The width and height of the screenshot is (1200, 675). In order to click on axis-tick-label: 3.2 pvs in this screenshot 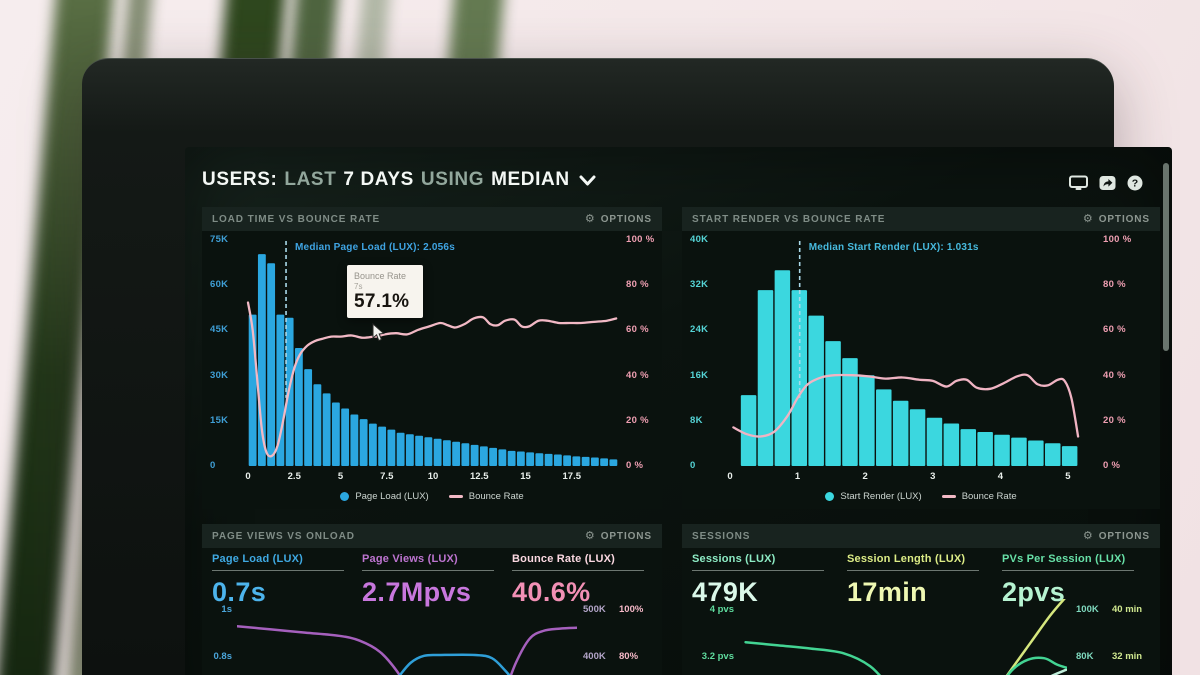, I will do `click(717, 656)`.